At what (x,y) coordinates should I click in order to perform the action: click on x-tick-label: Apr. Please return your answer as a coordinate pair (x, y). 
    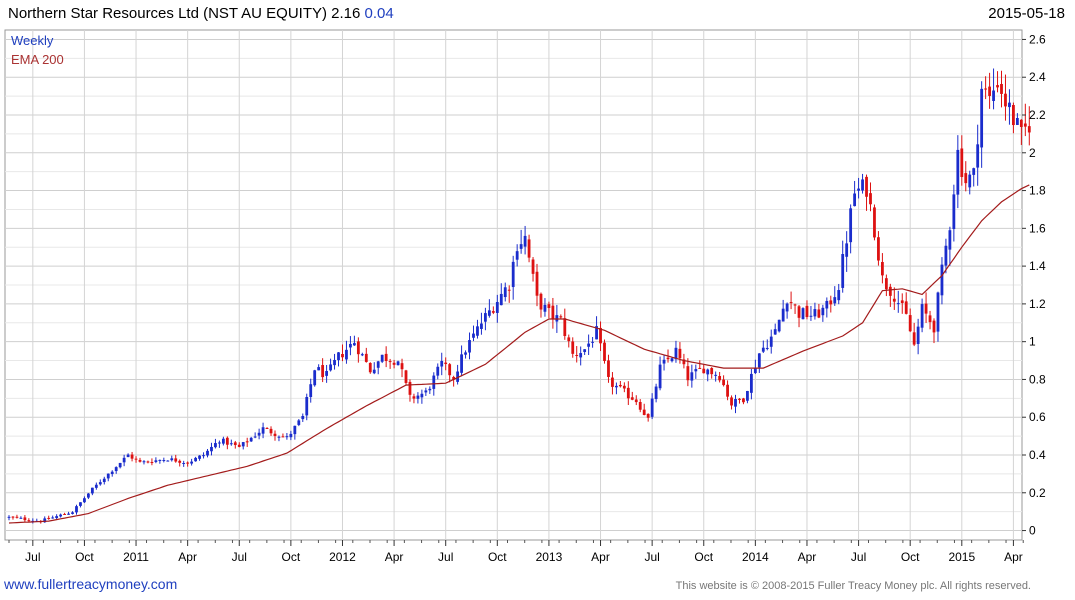
    Looking at the image, I should click on (187, 557).